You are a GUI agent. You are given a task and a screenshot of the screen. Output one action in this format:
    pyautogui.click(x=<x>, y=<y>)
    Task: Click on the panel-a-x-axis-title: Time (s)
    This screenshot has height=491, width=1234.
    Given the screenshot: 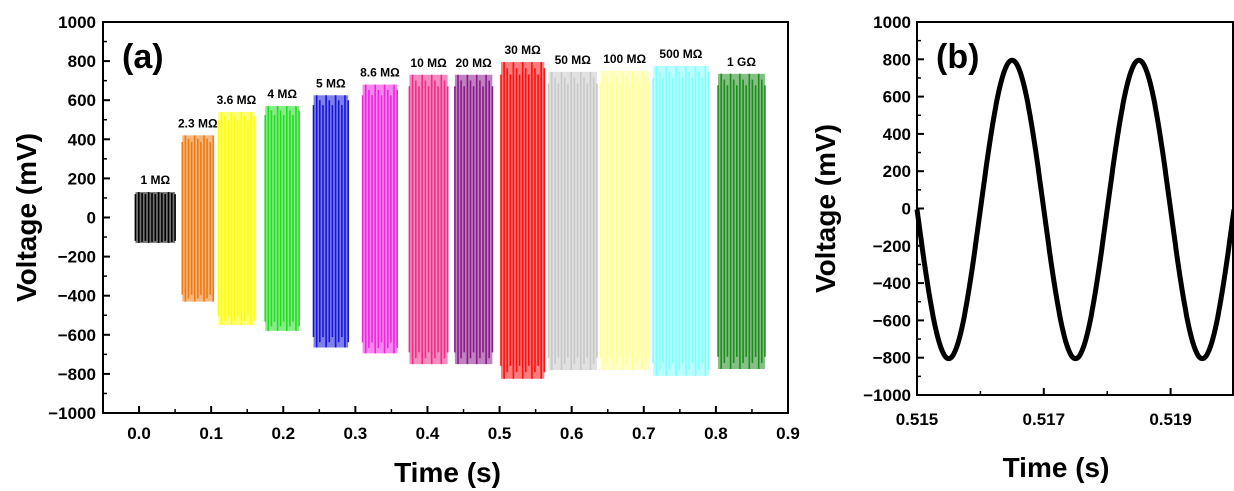 What is the action you would take?
    pyautogui.click(x=447, y=472)
    